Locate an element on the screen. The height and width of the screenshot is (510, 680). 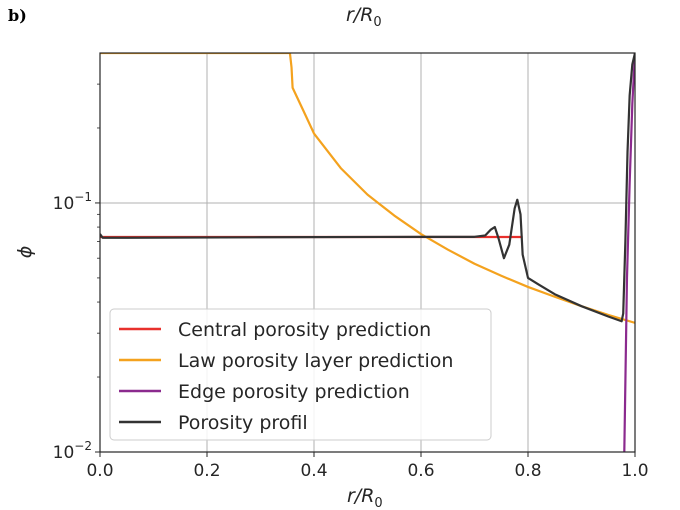
legend-label: Edge porosity prediction is located at coordinates (294, 392).